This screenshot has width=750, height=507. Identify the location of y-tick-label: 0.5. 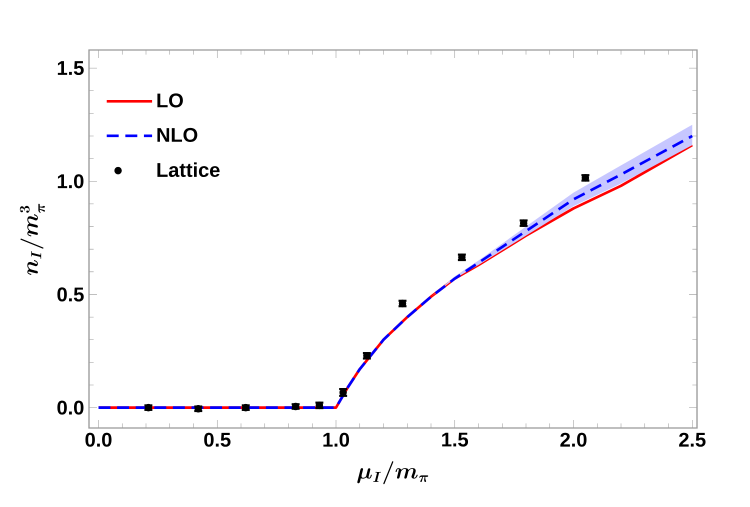
(70, 294).